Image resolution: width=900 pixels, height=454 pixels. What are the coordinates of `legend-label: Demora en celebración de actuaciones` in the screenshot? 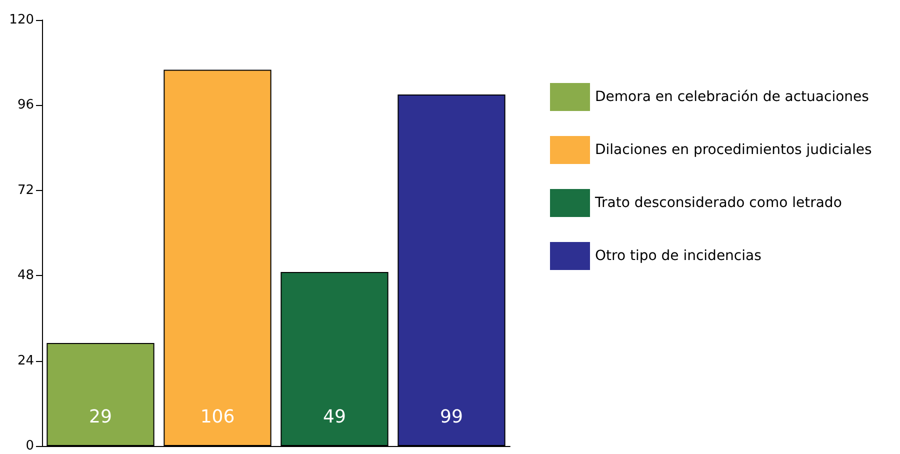 It's located at (732, 97).